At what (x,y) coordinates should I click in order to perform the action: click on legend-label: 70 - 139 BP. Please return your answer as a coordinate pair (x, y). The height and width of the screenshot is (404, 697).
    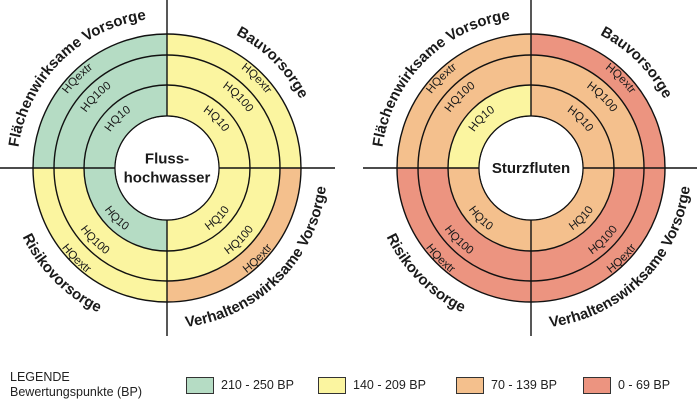
    Looking at the image, I should click on (524, 385).